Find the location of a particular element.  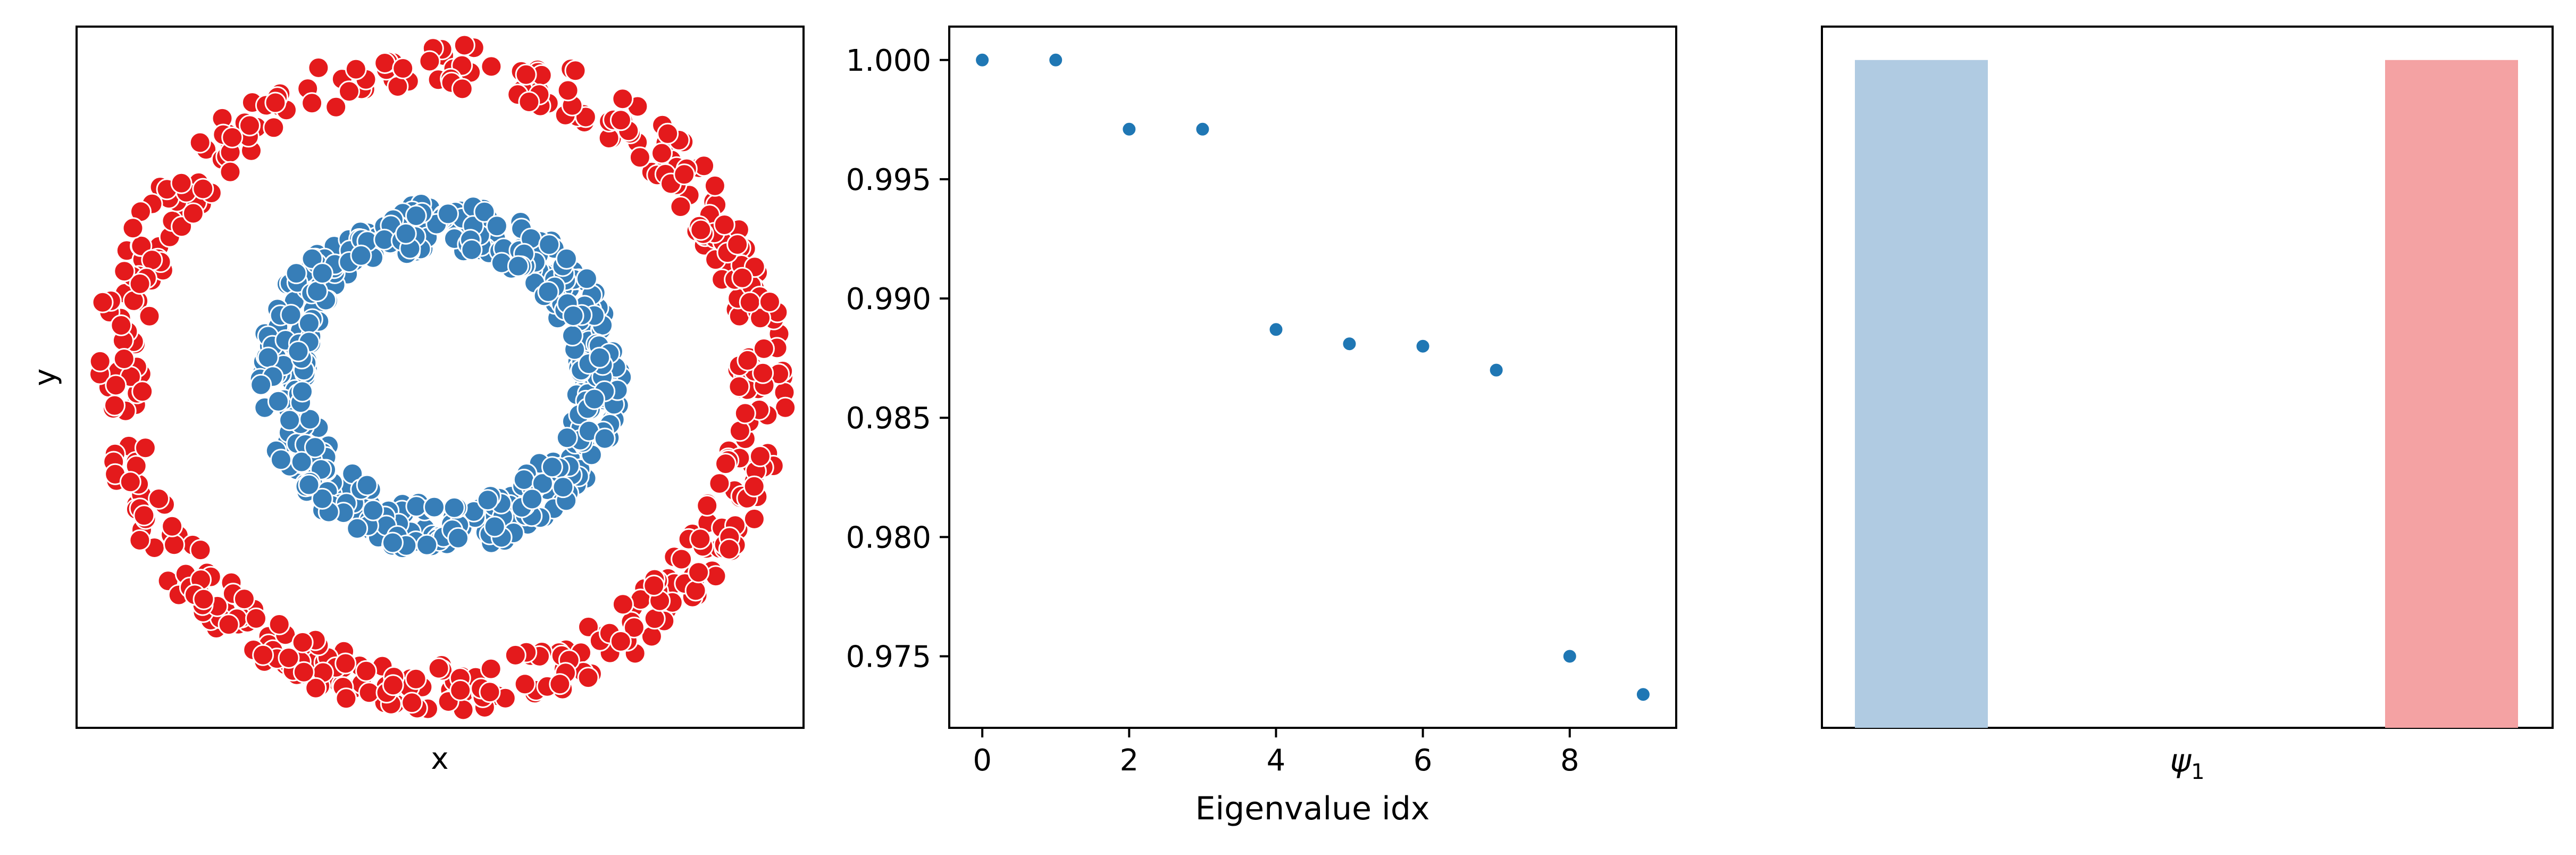

rings-y-axis-label: y is located at coordinates (45, 377).